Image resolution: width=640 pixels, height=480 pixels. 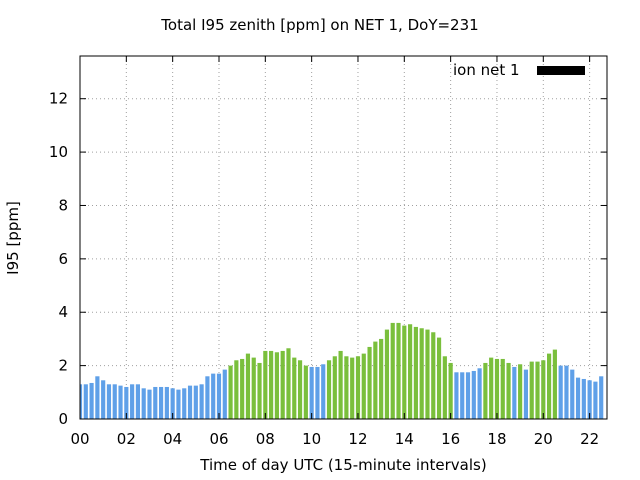 I want to click on x-tick-label: 06, so click(x=218, y=439).